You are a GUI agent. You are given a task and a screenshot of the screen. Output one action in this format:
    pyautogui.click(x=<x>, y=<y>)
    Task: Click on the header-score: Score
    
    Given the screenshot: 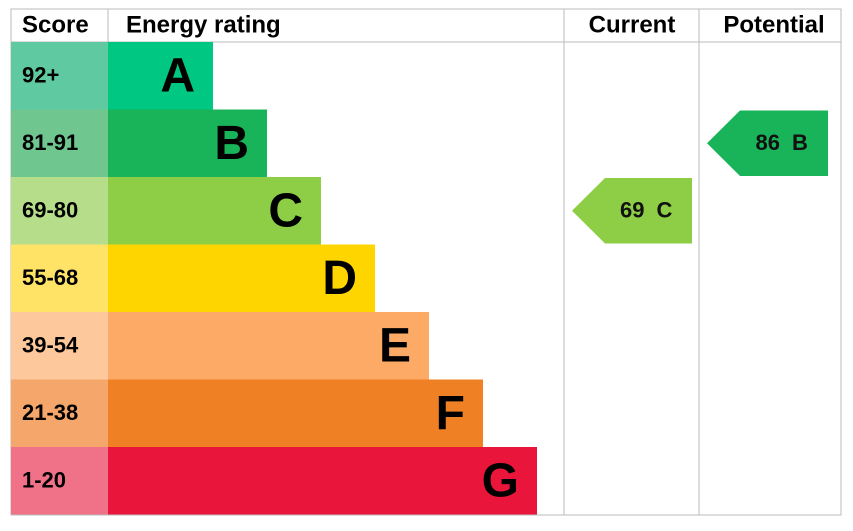 What is the action you would take?
    pyautogui.click(x=55, y=24)
    